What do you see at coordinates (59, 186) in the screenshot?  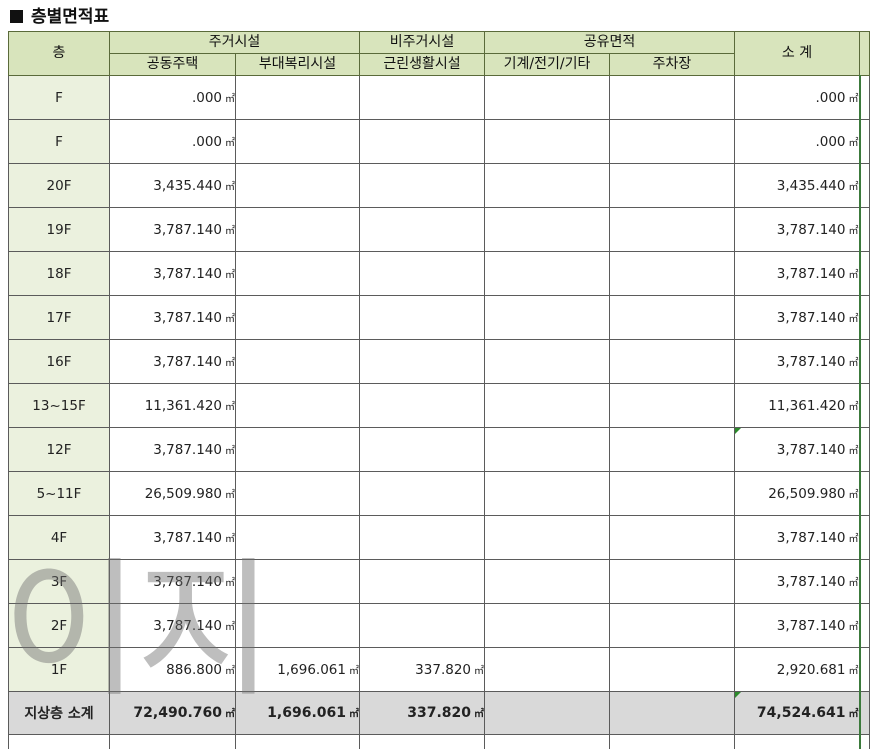 I see `floor-cell: 20F` at bounding box center [59, 186].